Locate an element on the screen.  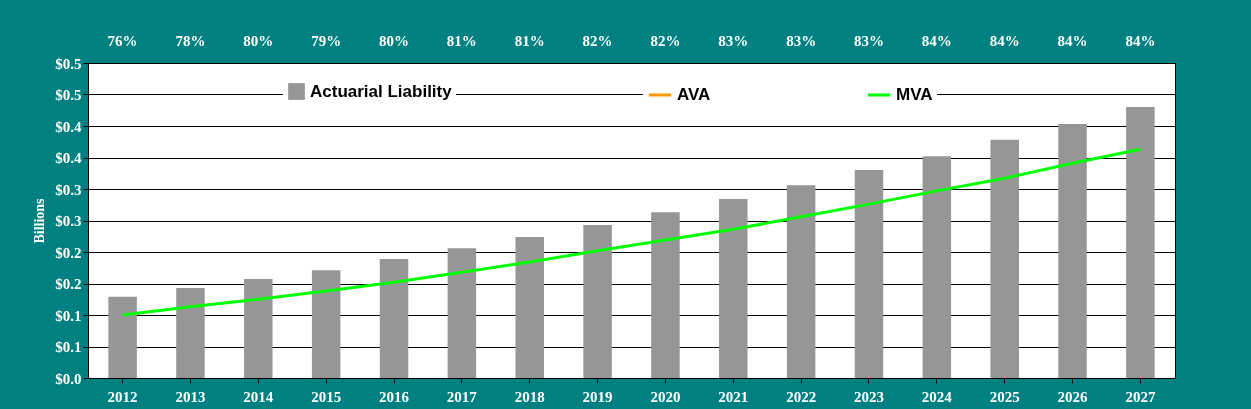
legend-label: Actuarial Liability is located at coordinates (381, 91).